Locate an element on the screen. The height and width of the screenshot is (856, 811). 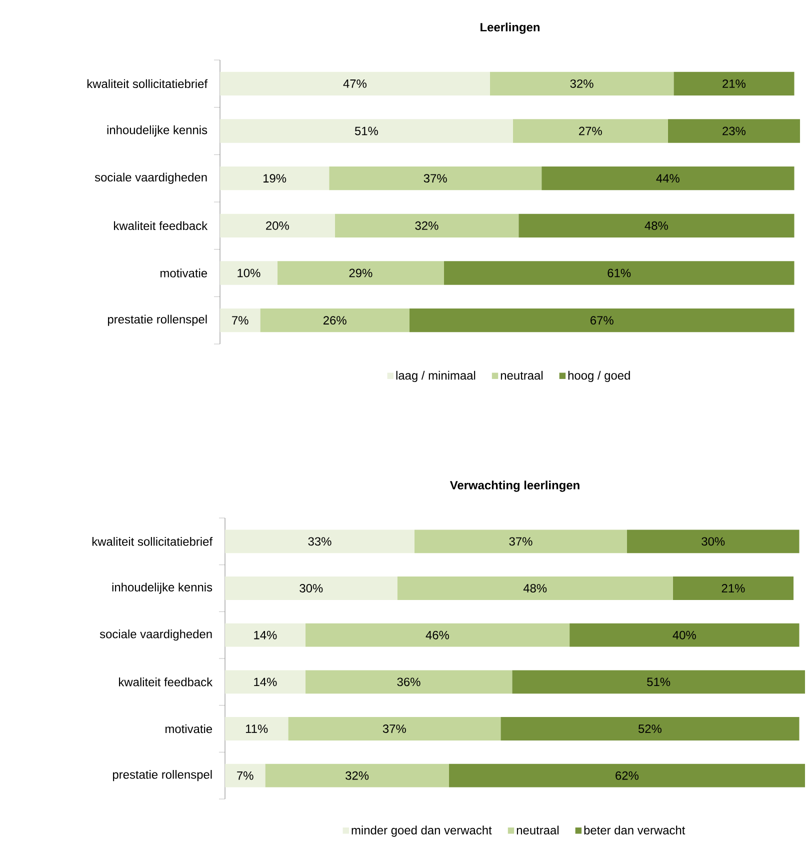
data-label: 26% is located at coordinates (334, 320).